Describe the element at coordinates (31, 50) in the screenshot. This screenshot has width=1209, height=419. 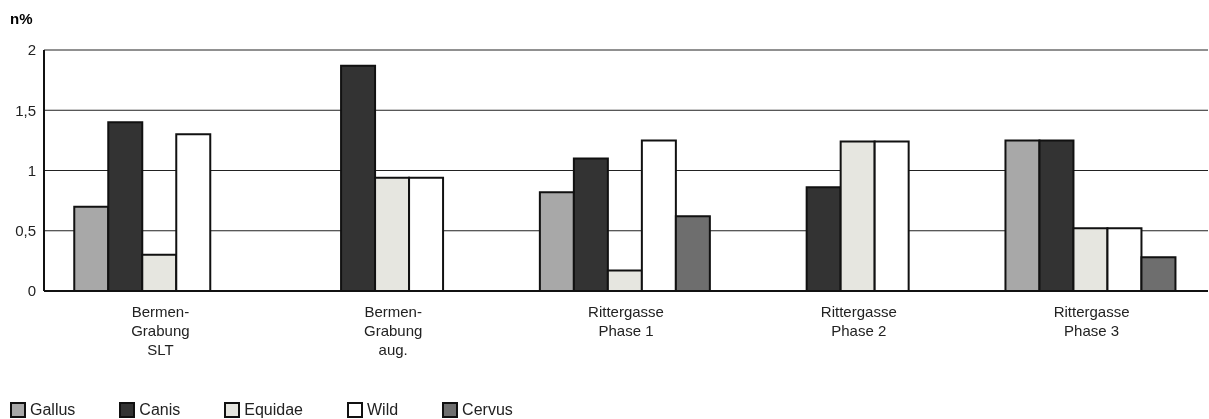
I see `y-tick-label: 2` at that location.